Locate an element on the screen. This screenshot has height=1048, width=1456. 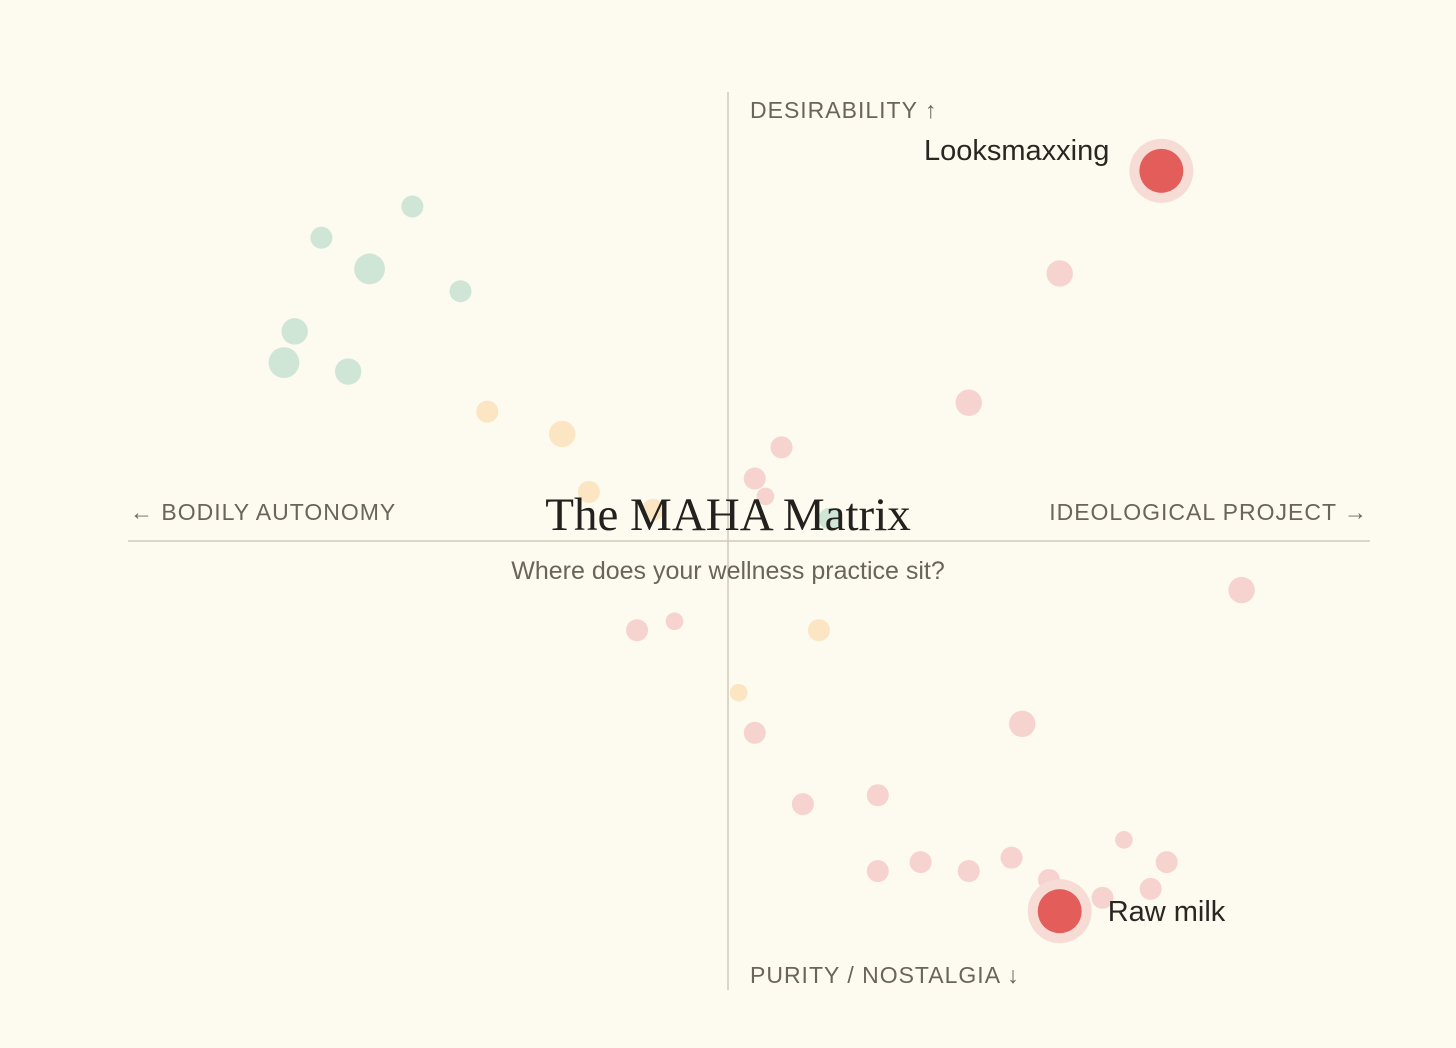
chart-title: The MAHA Matrix is located at coordinates (728, 515).